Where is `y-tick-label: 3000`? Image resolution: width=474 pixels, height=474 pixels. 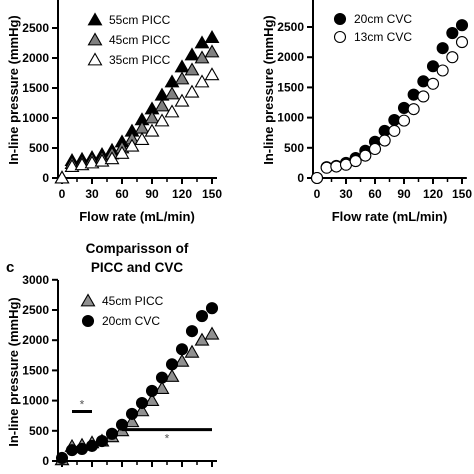 y-tick-label: 3000 is located at coordinates (35, 280).